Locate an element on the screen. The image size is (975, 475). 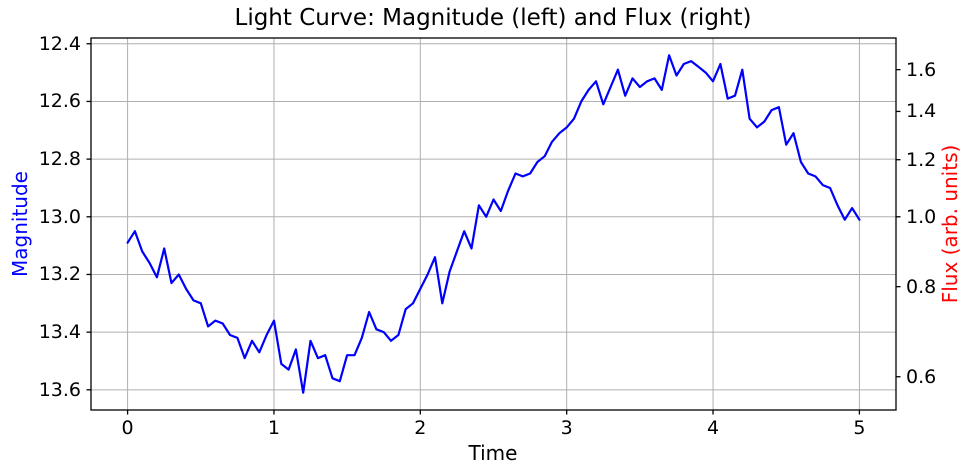
x-tick-label: 2 is located at coordinates (420, 428).